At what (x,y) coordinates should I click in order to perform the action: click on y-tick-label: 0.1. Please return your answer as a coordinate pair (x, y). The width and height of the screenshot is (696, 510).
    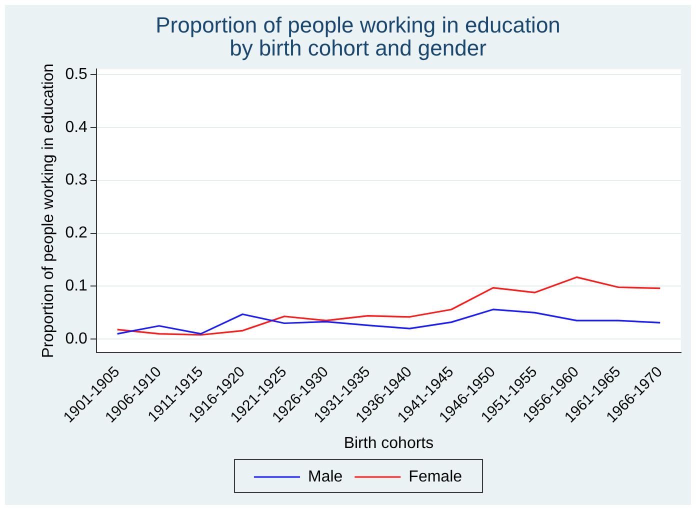
    Looking at the image, I should click on (76, 286).